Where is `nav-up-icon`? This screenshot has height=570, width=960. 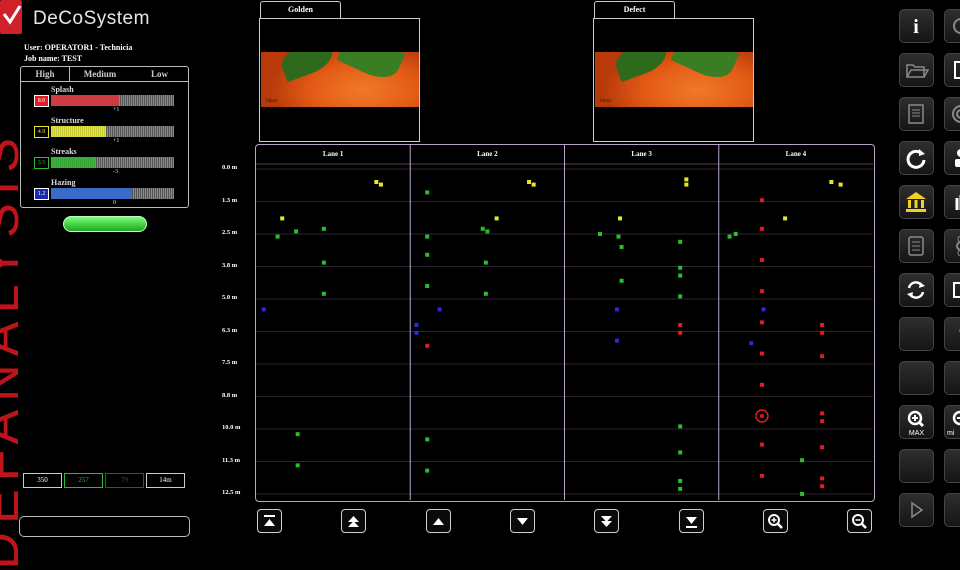
nav-up-icon is located at coordinates (438, 521).